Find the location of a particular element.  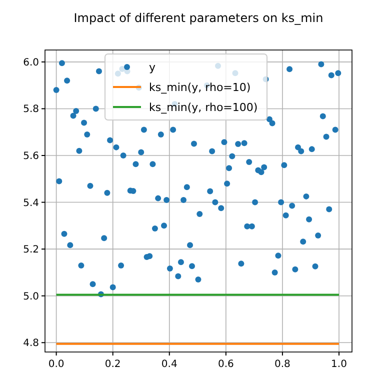

x-tick-label: 0.8 is located at coordinates (282, 364).